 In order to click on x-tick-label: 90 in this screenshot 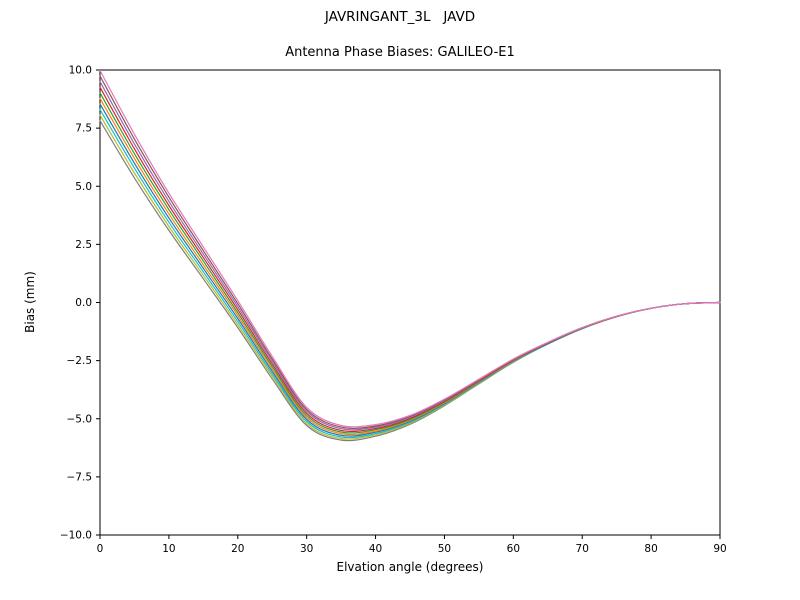, I will do `click(719, 549)`.